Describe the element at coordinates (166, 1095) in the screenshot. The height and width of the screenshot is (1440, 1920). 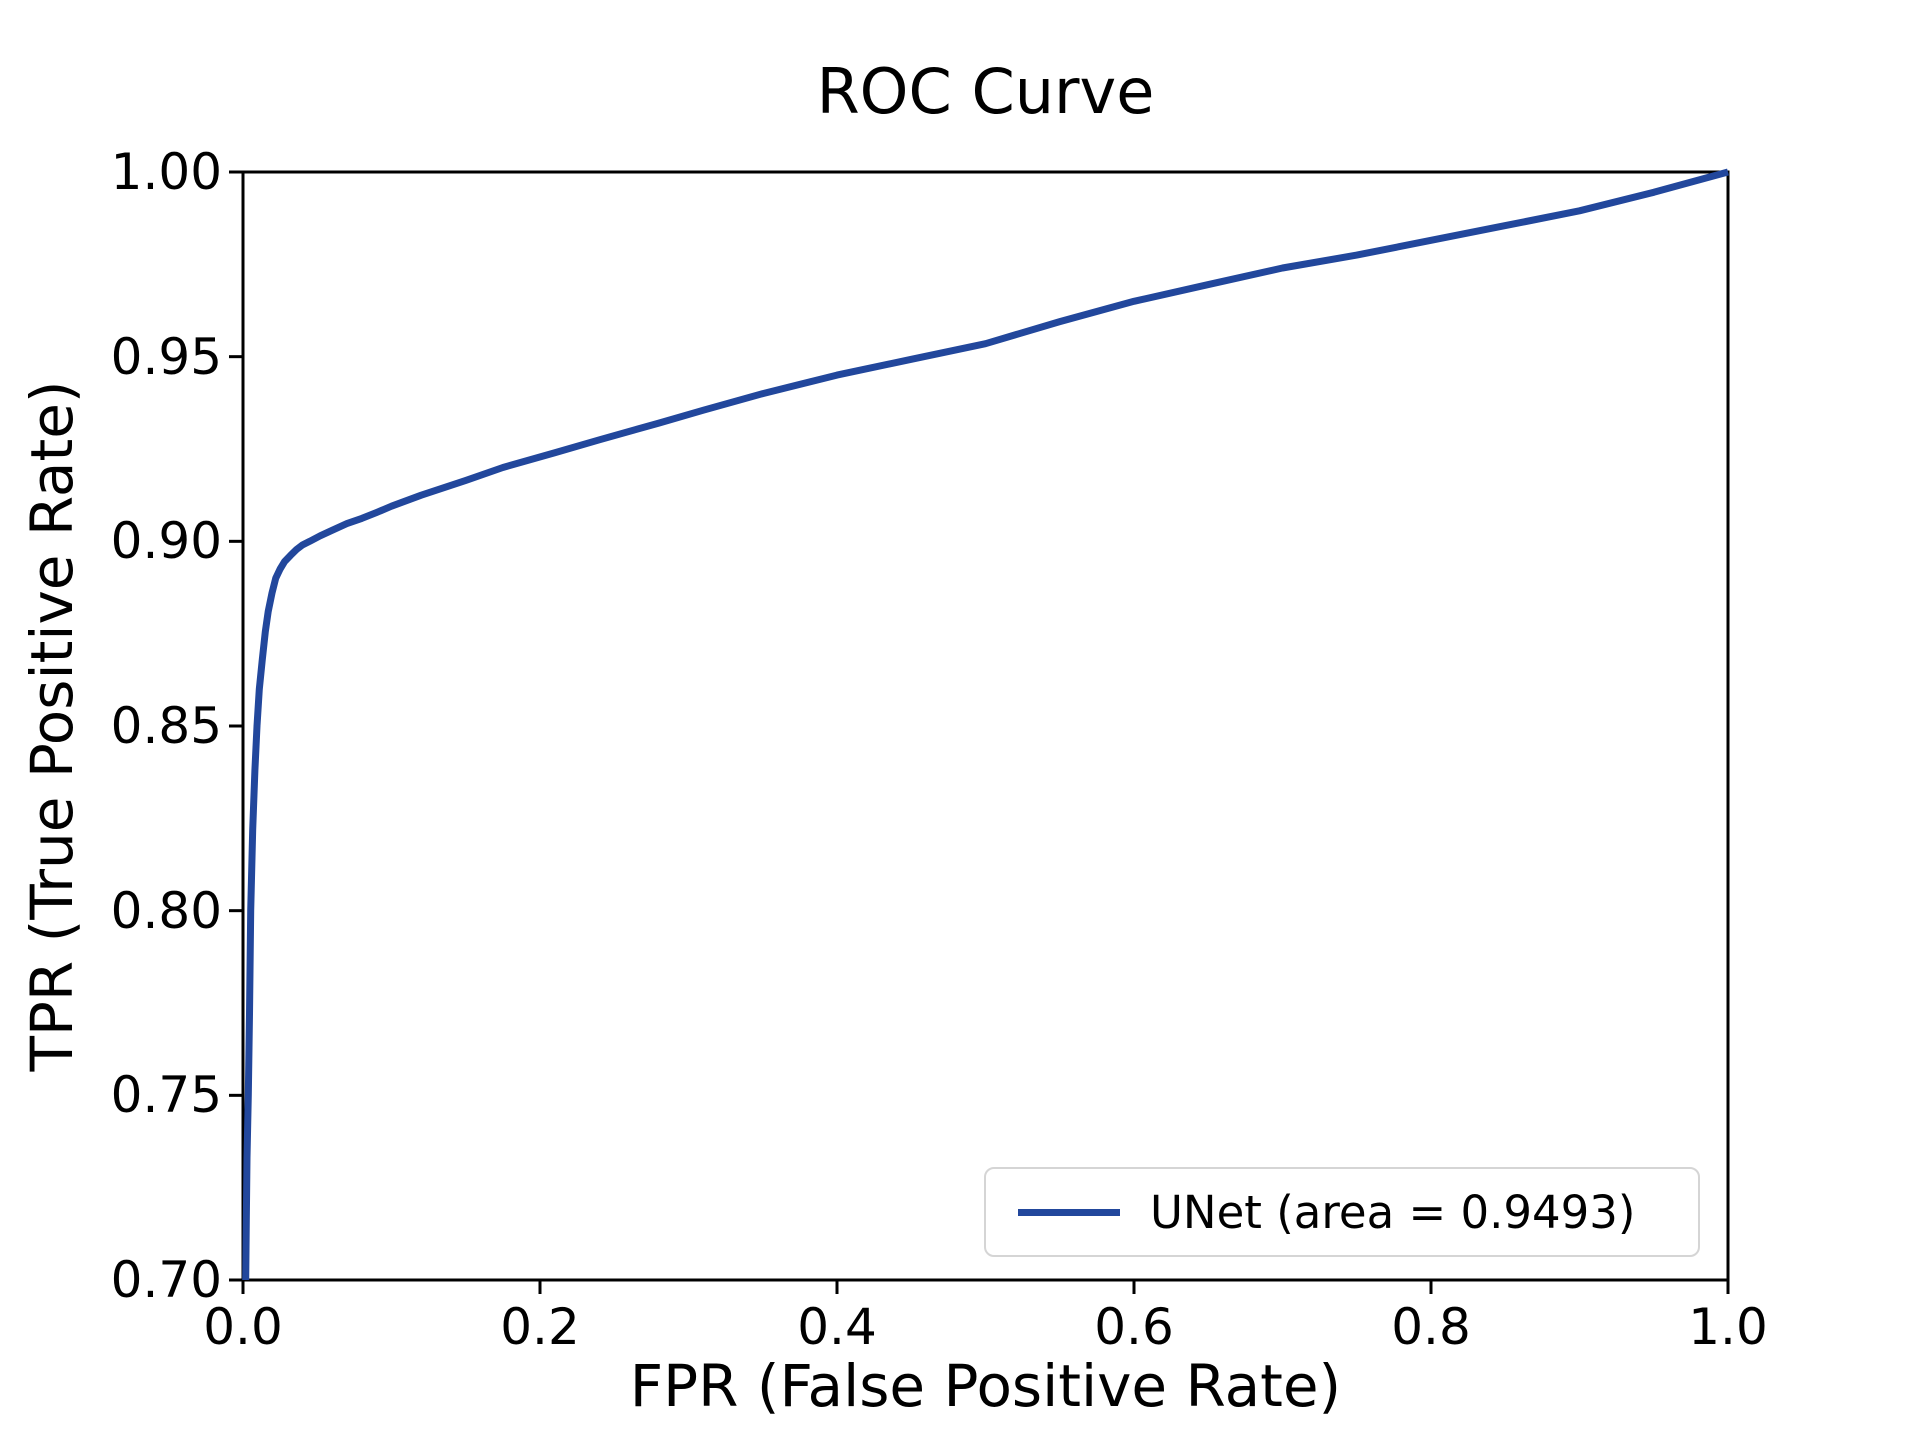
I see `y-tick-label: 0.75` at that location.